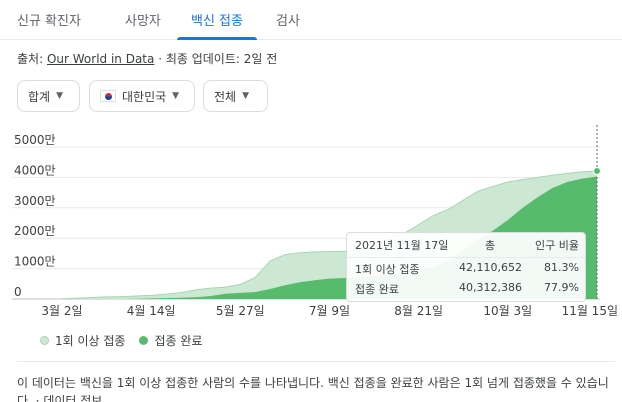  What do you see at coordinates (490, 287) in the screenshot?
I see `tooltip-row-total: 40,312,386` at bounding box center [490, 287].